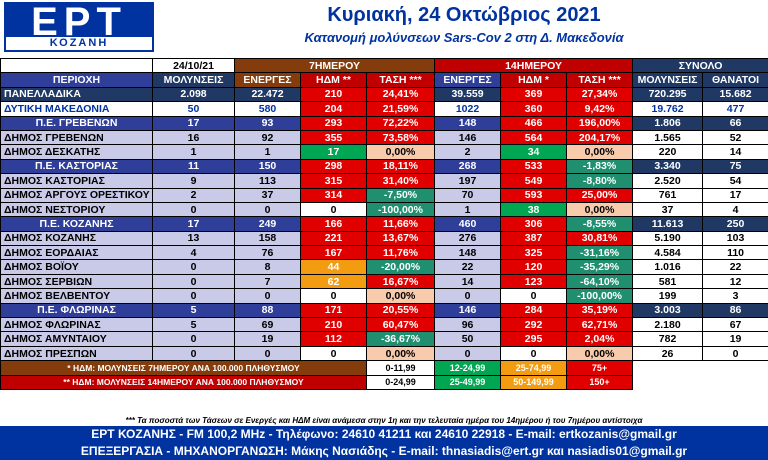 The image size is (768, 460). Describe the element at coordinates (464, 15) in the screenshot. I see `page-title: Κυριακή, 24 Οκτώβριος 2021` at that location.